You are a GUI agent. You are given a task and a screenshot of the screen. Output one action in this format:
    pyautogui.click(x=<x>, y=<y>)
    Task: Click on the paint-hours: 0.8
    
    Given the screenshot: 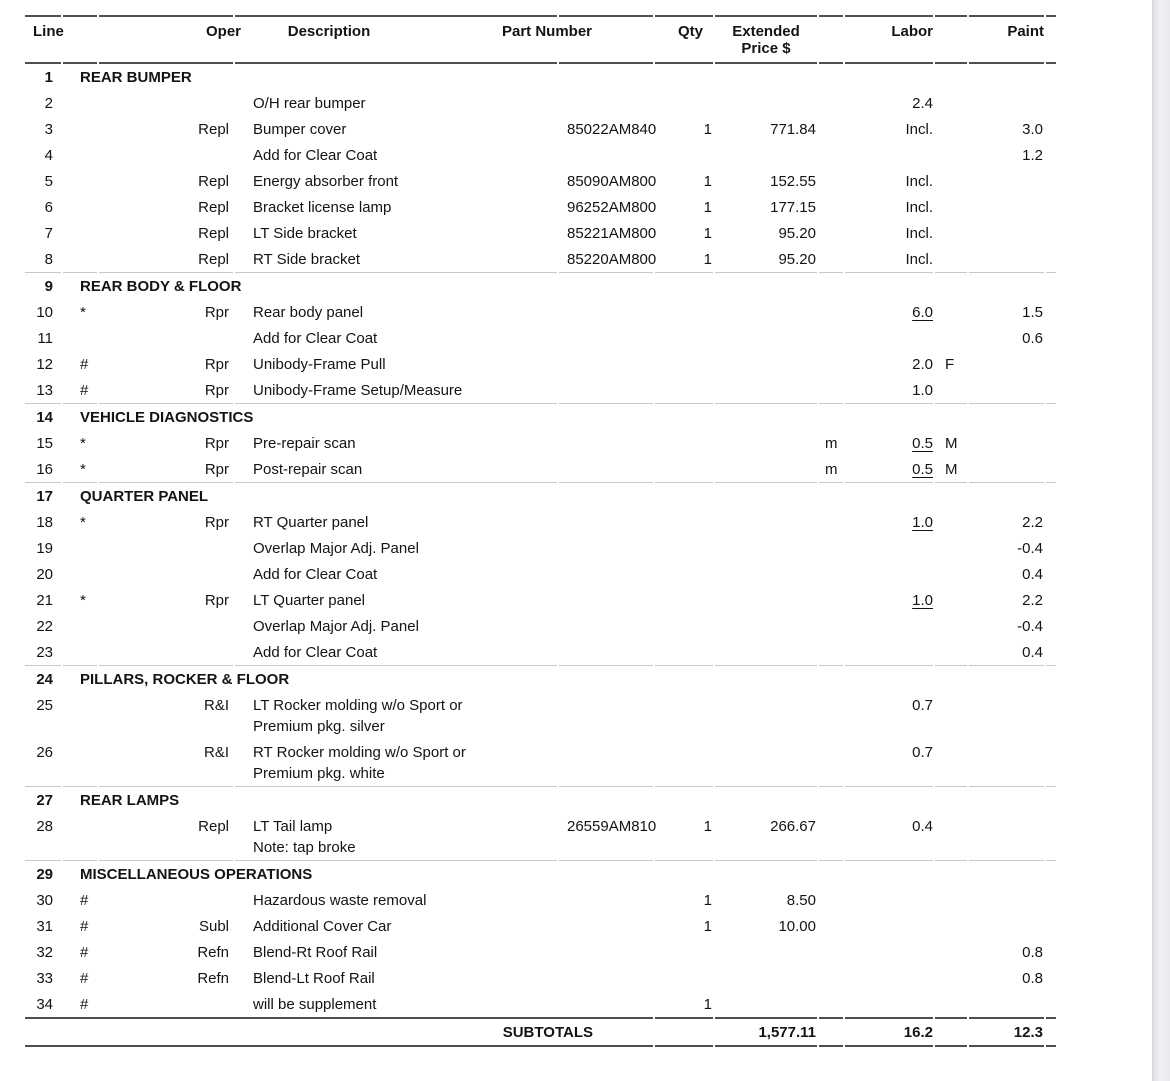 What is the action you would take?
    pyautogui.click(x=1032, y=952)
    